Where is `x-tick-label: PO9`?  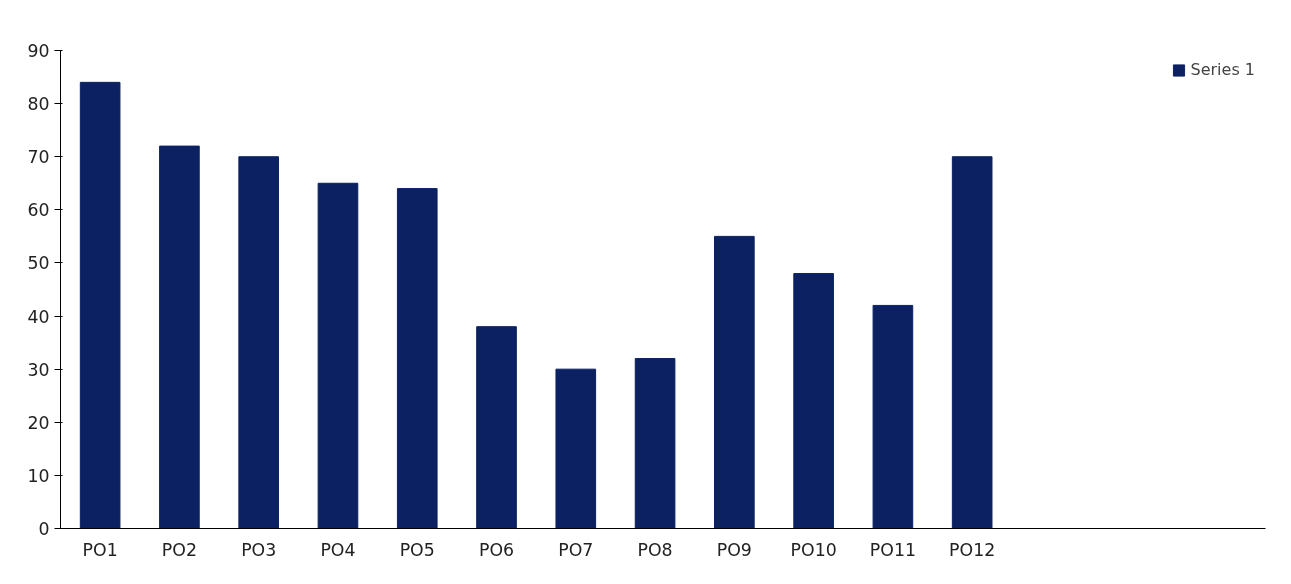 x-tick-label: PO9 is located at coordinates (734, 549).